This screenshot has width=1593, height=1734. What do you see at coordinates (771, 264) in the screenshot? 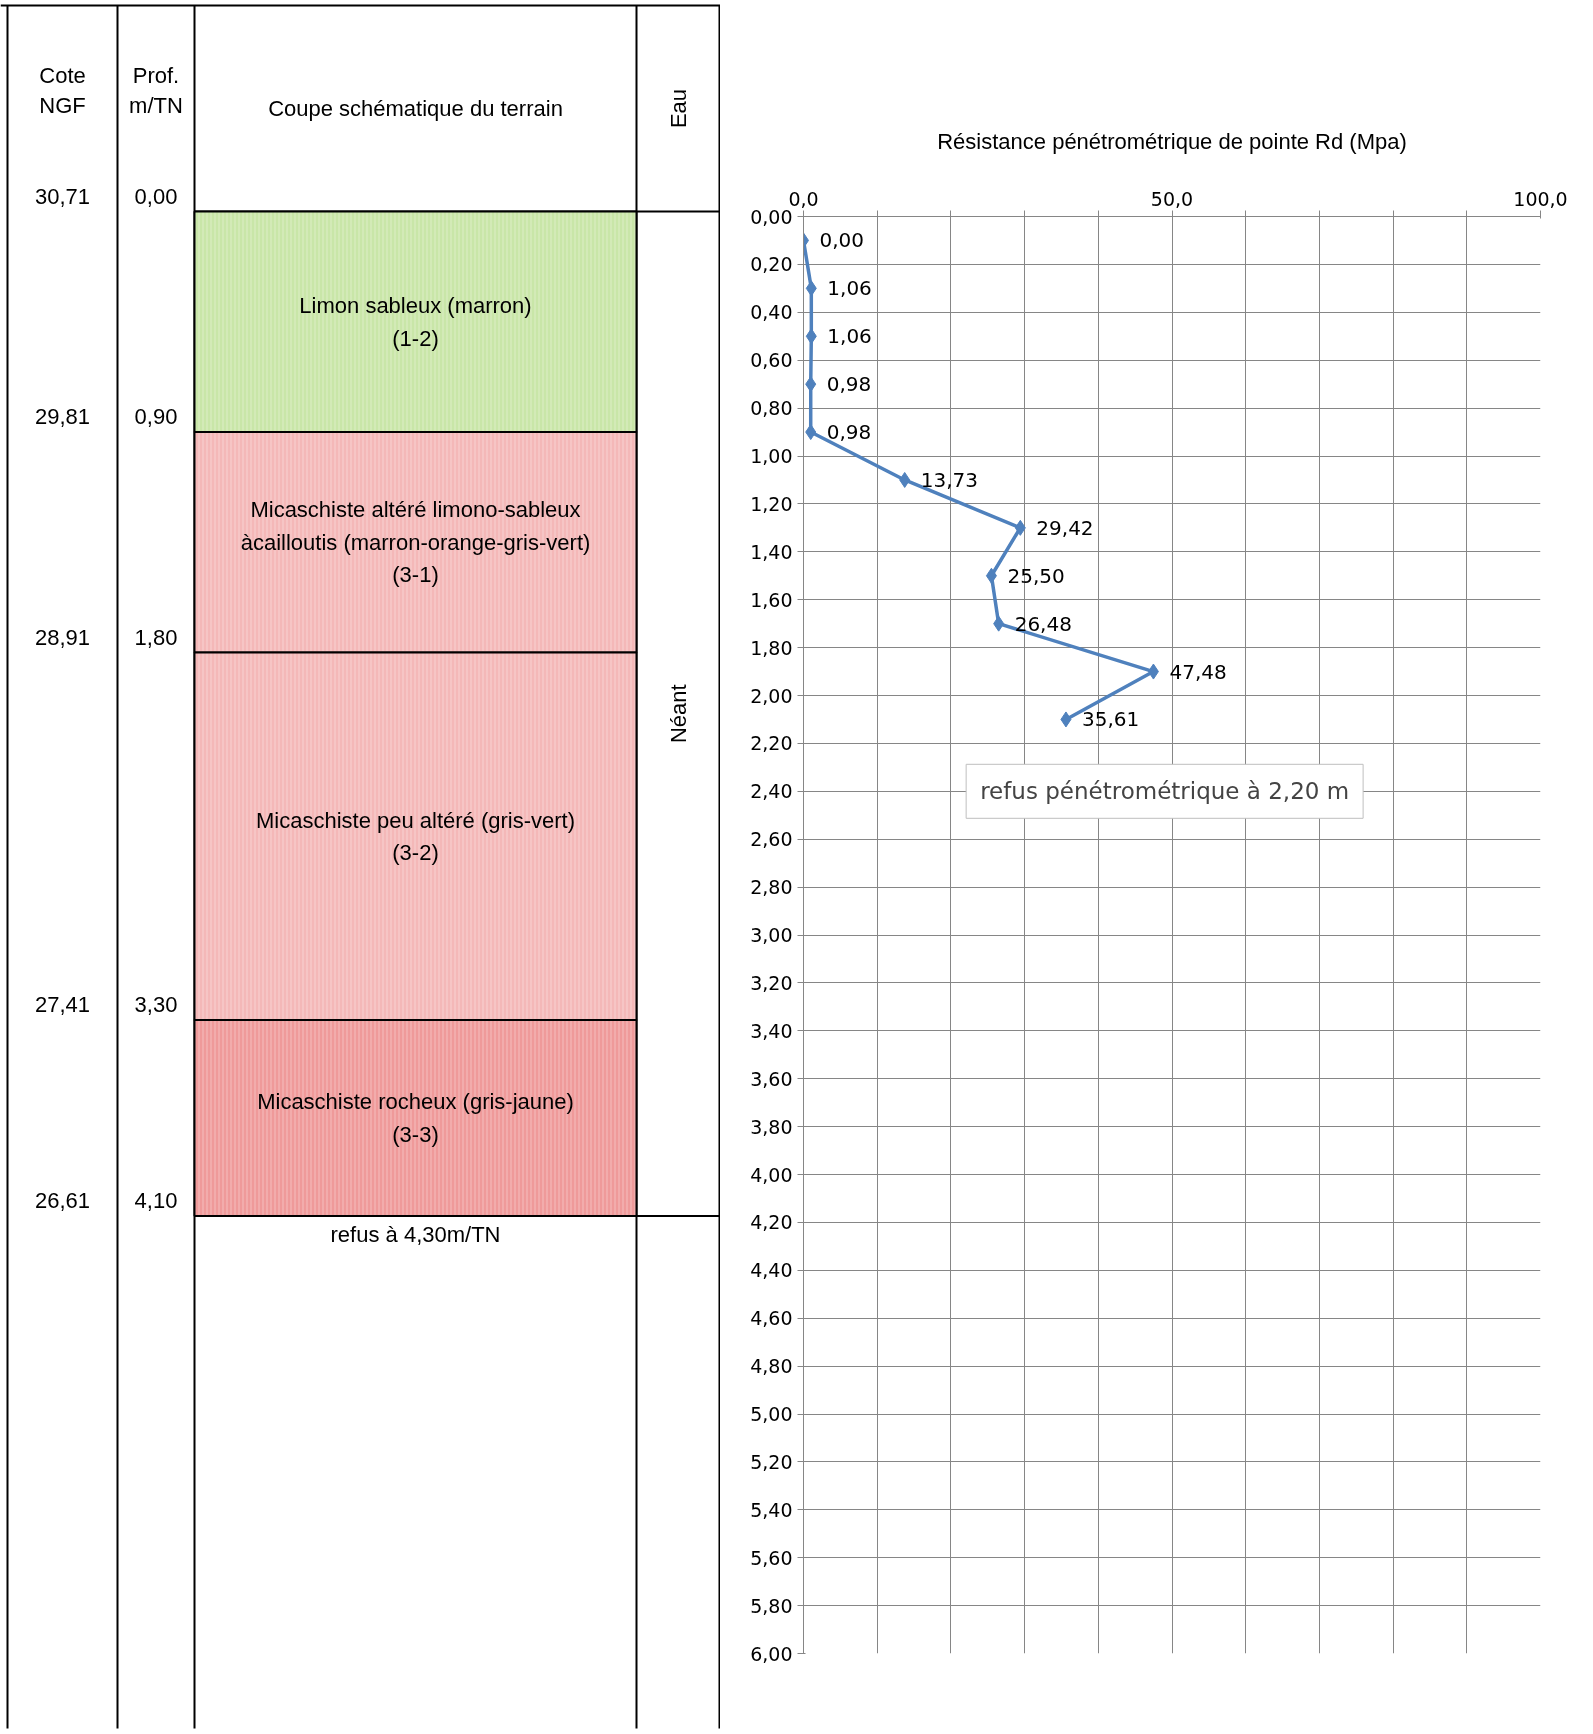
I see `y-tick-label: 0,20` at bounding box center [771, 264].